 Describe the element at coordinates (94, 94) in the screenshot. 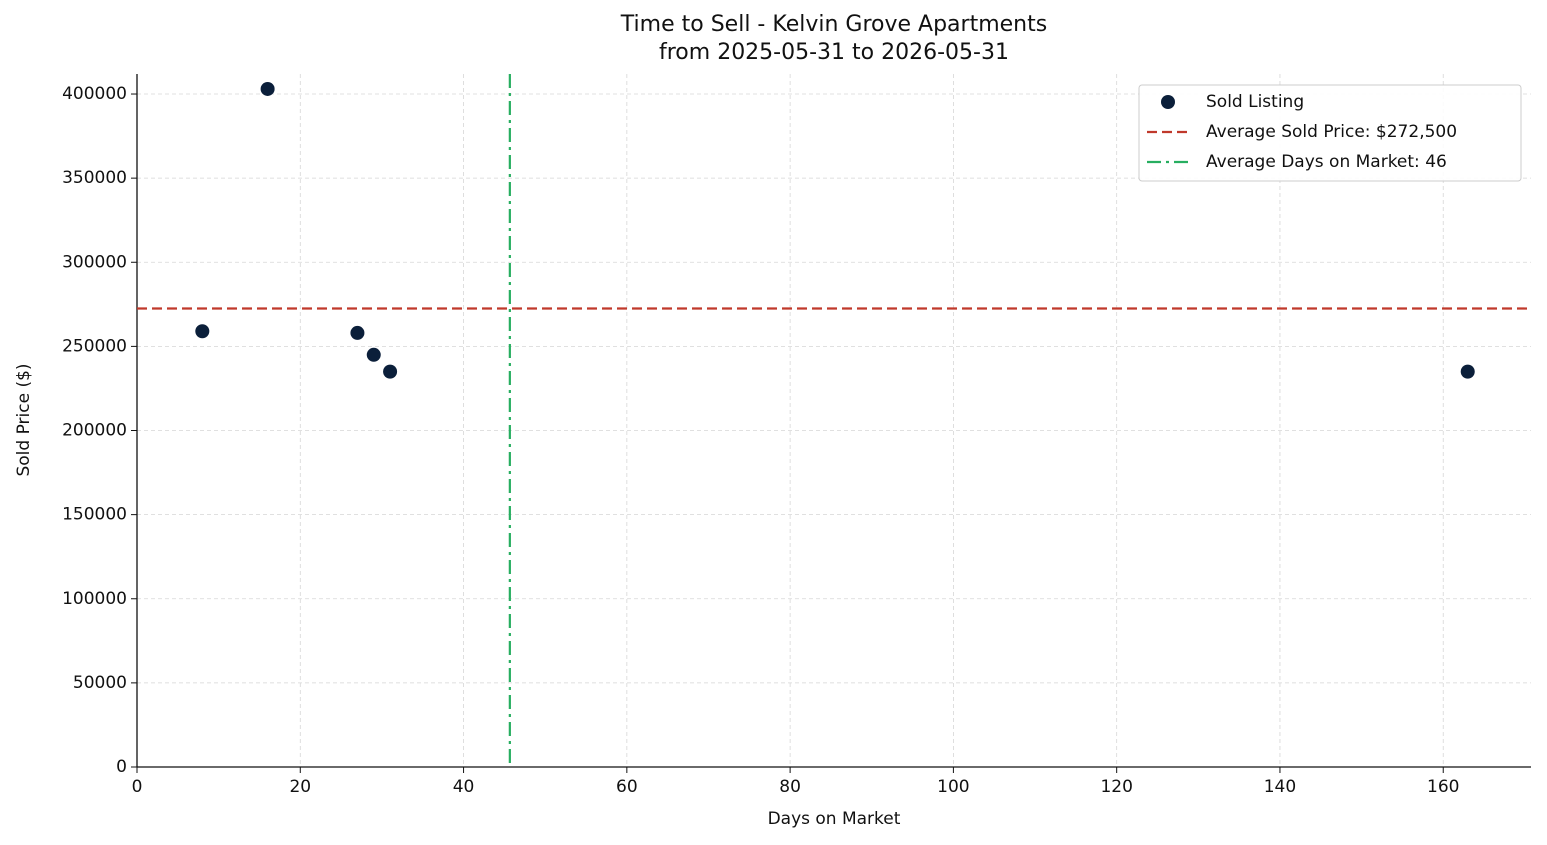

I see `y-tick-label: 400000` at that location.